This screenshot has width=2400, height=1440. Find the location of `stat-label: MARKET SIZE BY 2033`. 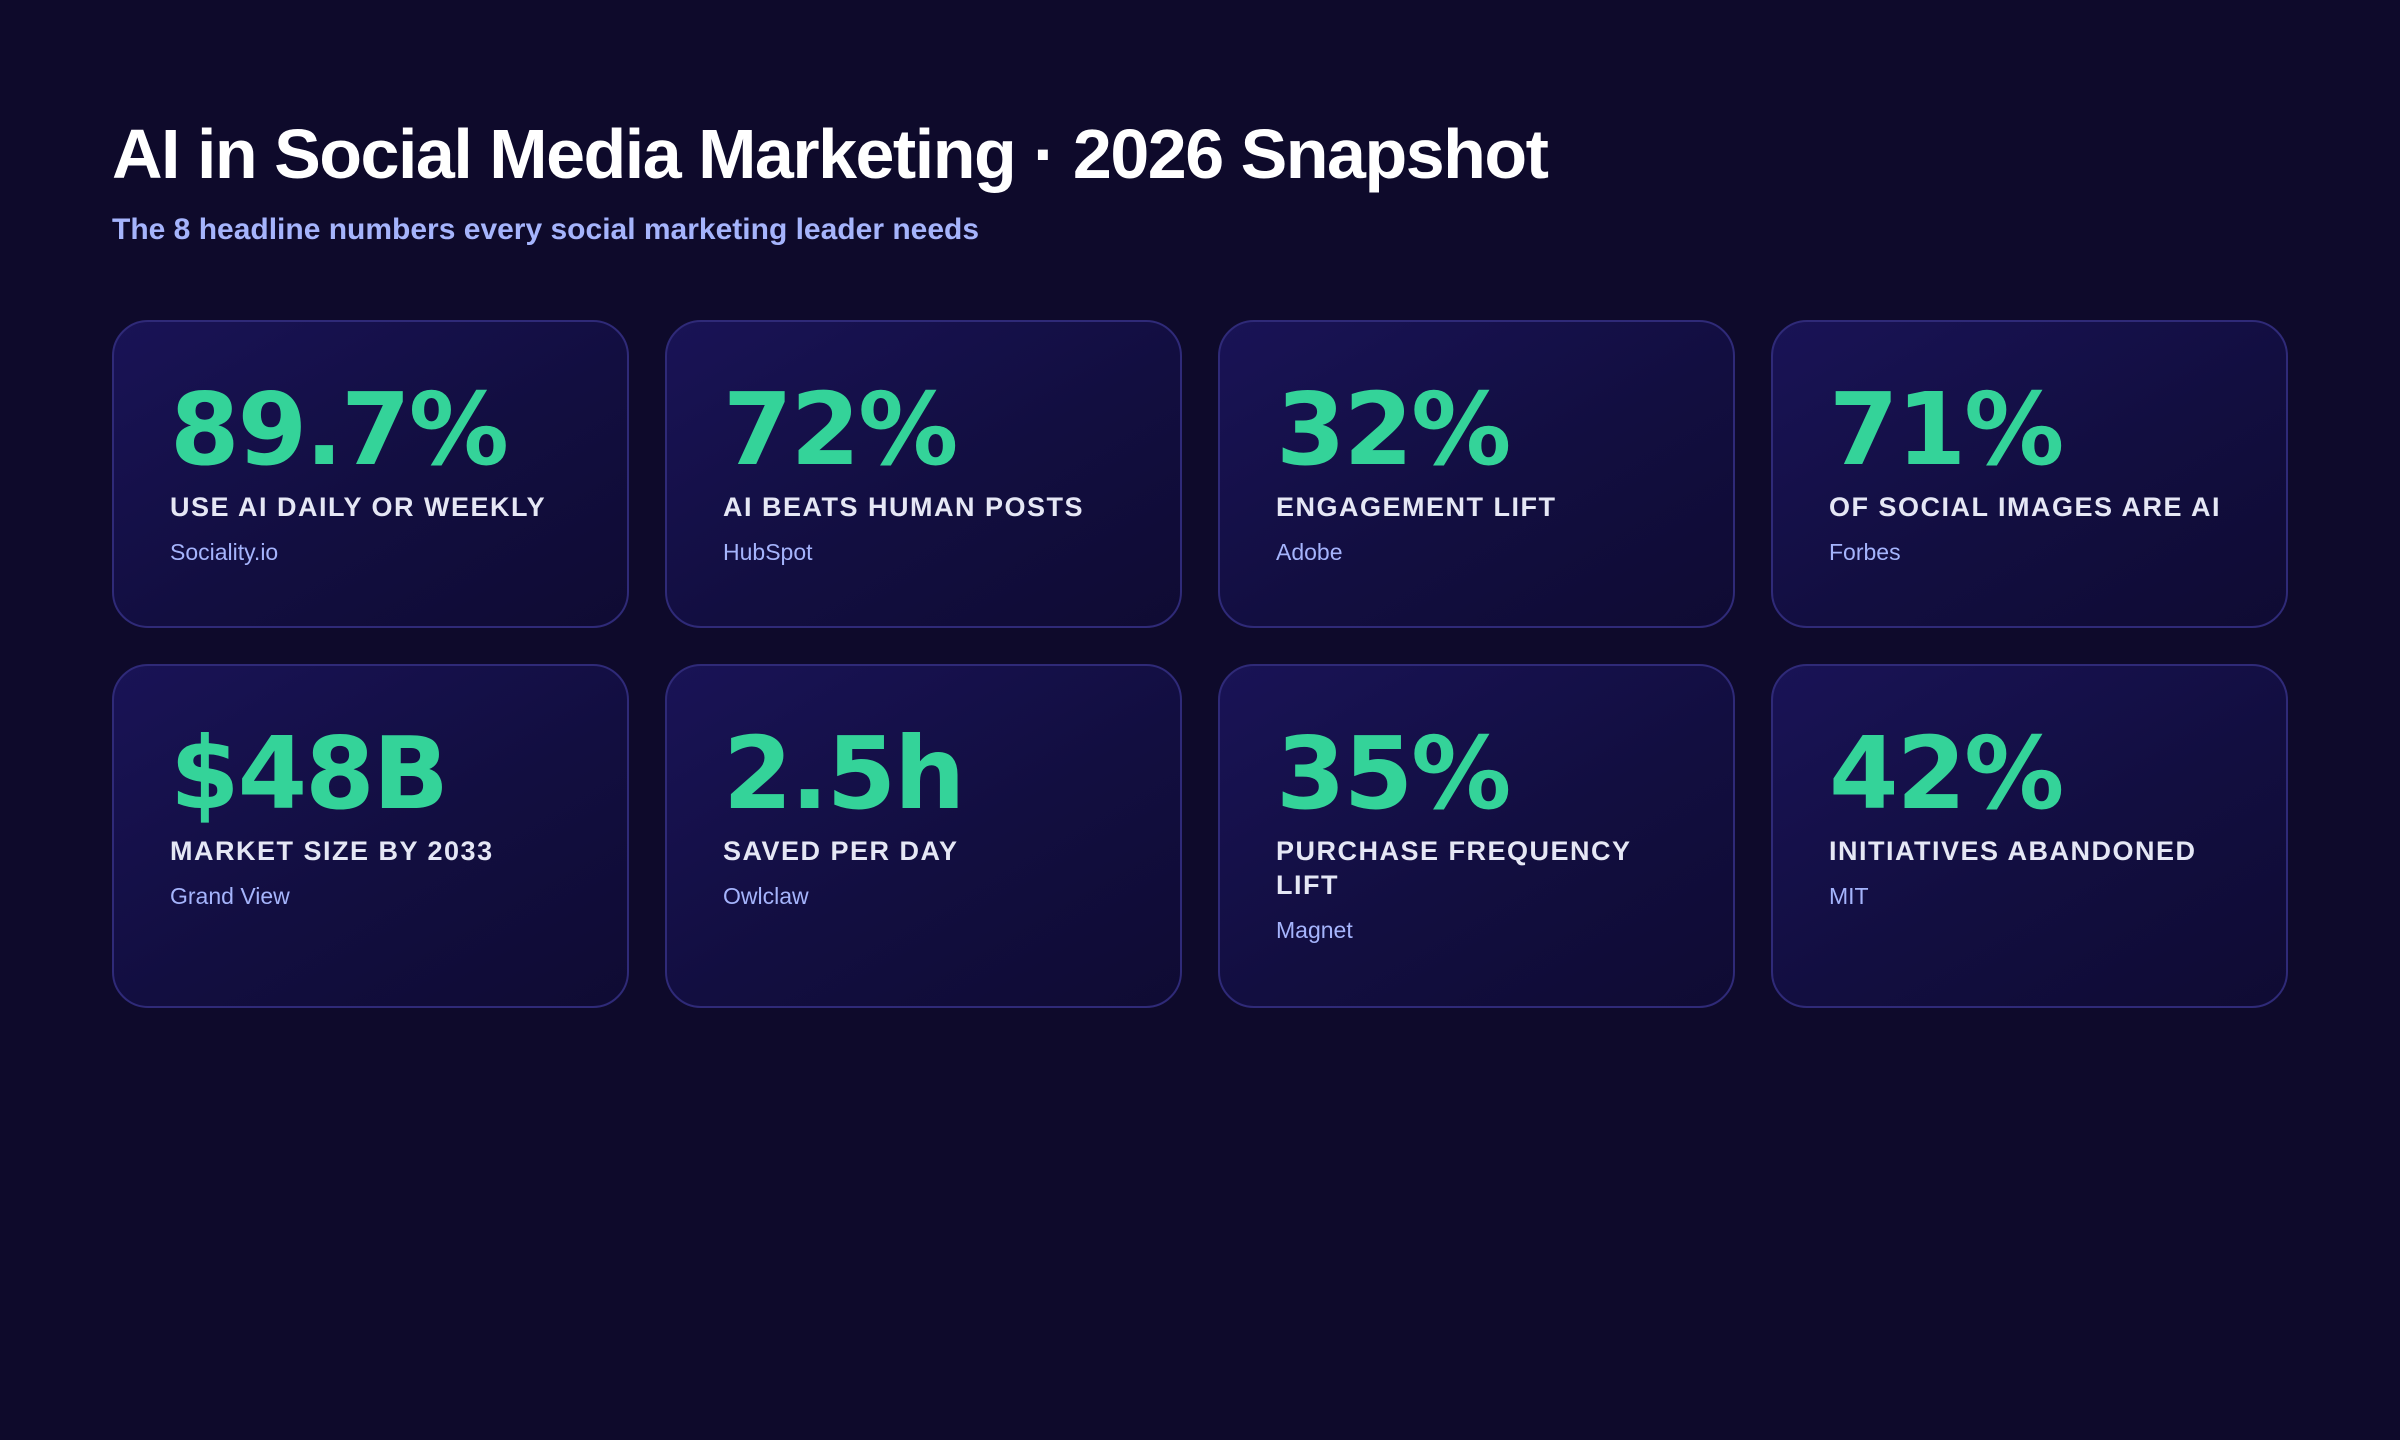

stat-label: MARKET SIZE BY 2033 is located at coordinates (332, 851).